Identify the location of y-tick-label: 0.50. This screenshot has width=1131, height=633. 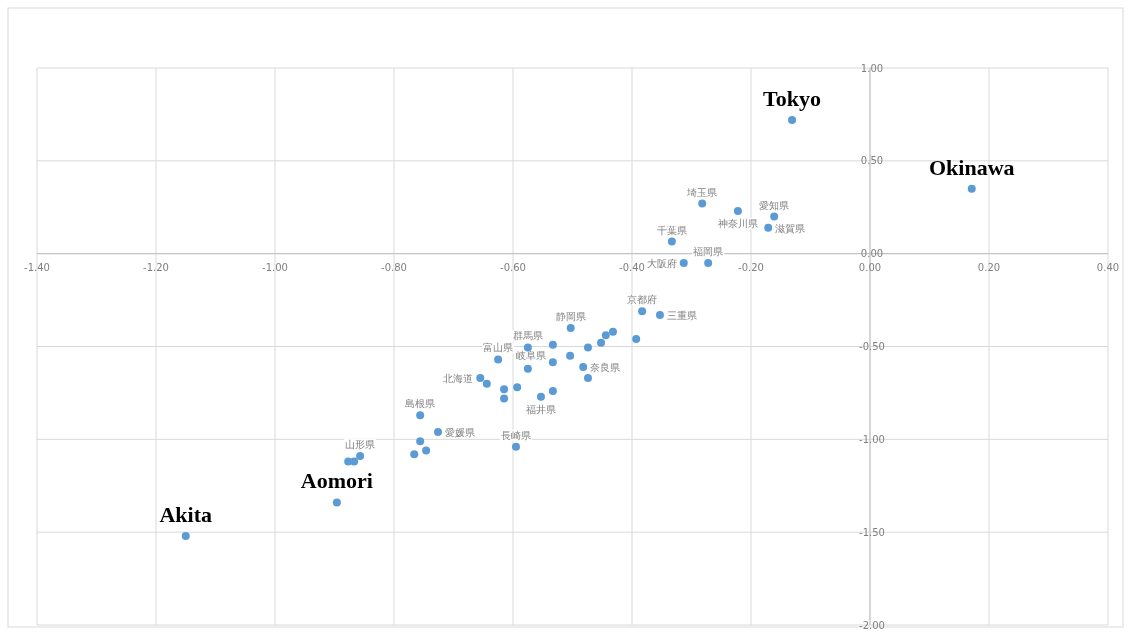
(872, 161).